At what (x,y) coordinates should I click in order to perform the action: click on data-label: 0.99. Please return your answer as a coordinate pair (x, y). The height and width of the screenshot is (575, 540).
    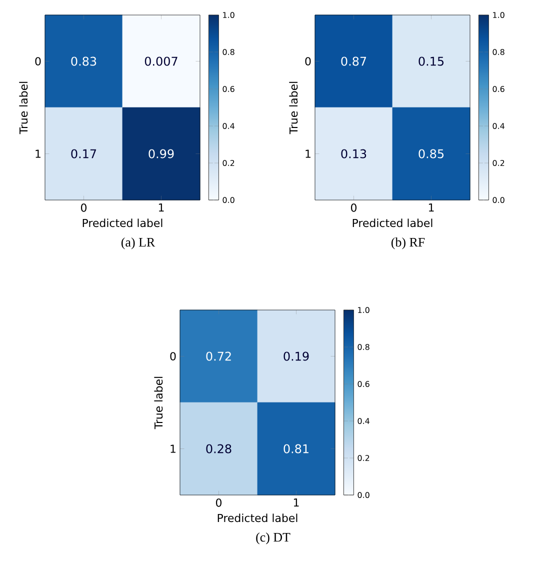
    Looking at the image, I should click on (161, 153).